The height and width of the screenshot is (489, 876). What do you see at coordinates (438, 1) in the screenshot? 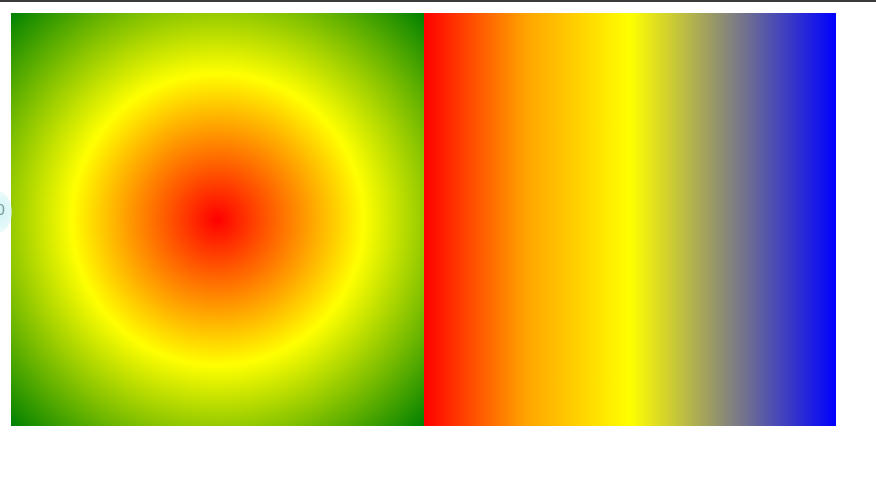
I see `window-top-border` at bounding box center [438, 1].